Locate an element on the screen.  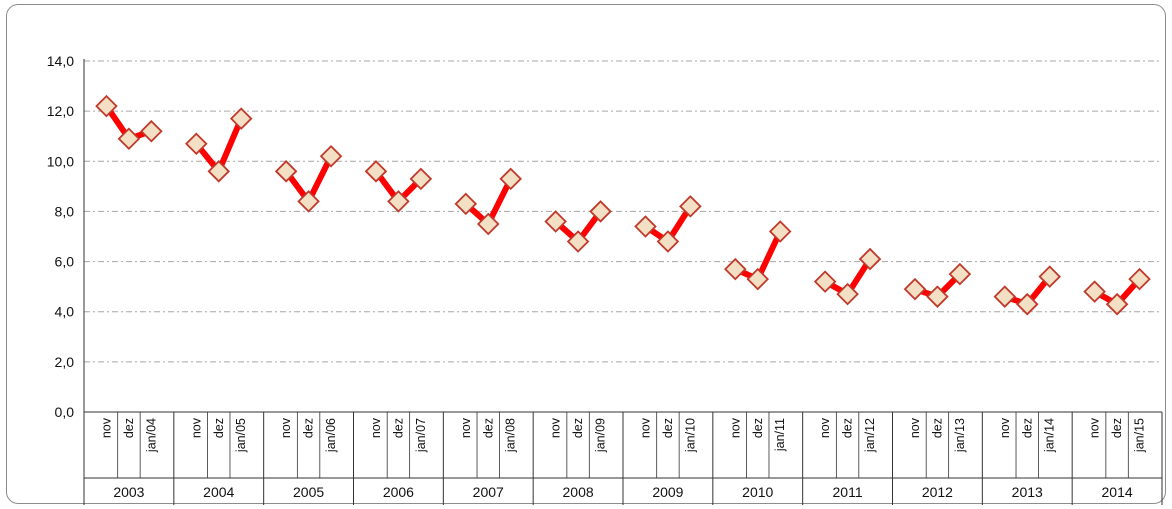
year-label: 2009 is located at coordinates (667, 492).